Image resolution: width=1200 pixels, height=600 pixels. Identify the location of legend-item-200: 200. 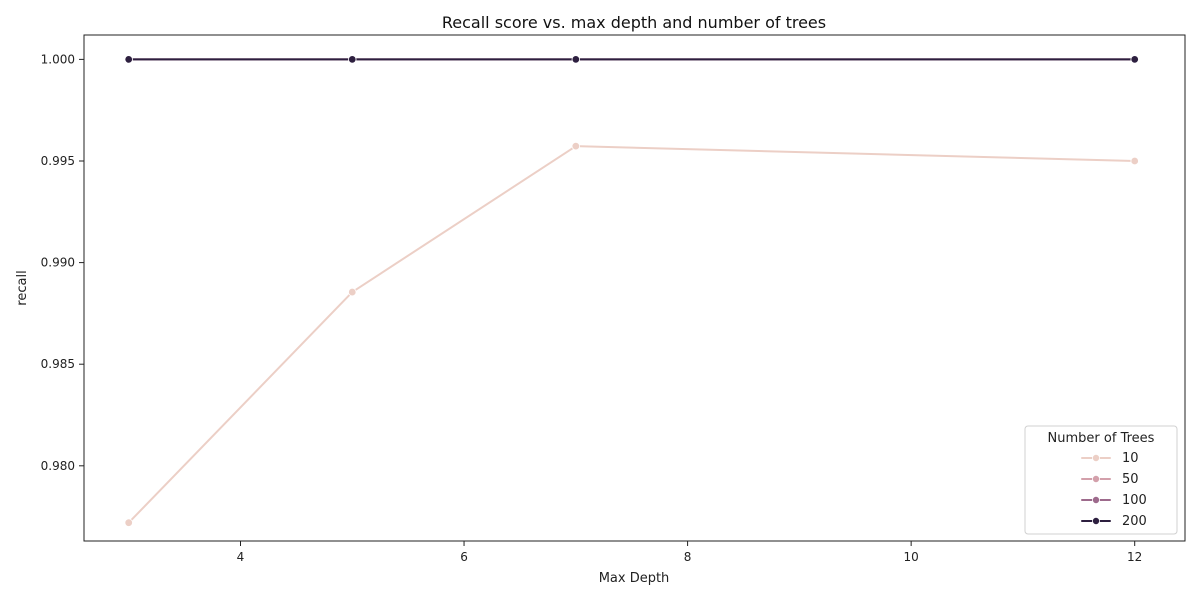
(1114, 521).